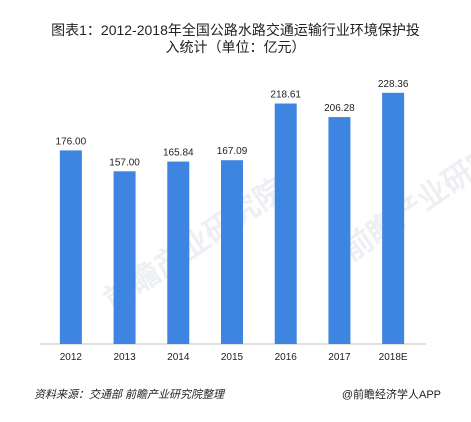 The image size is (471, 422). What do you see at coordinates (232, 252) in the screenshot?
I see `bar-2015` at bounding box center [232, 252].